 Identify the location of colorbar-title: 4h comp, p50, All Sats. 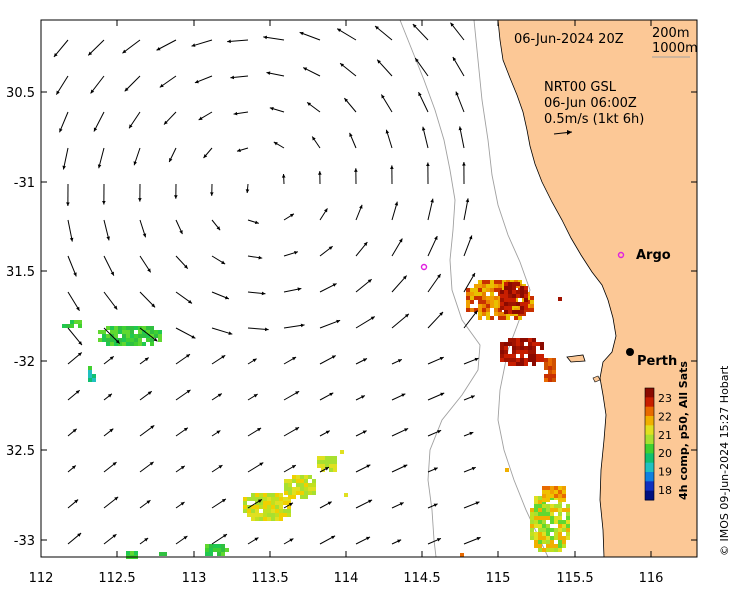
(683, 430).